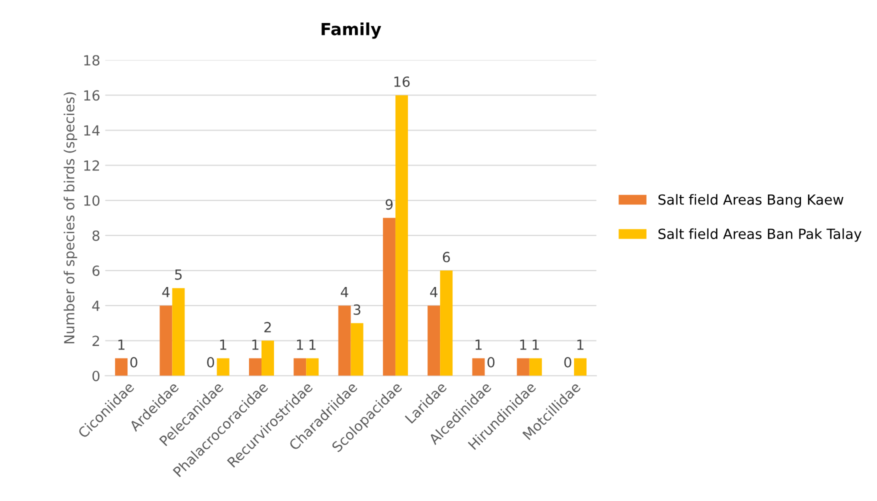 This screenshot has width=877, height=501. Describe the element at coordinates (389, 204) in the screenshot. I see `data-label: 9` at that location.